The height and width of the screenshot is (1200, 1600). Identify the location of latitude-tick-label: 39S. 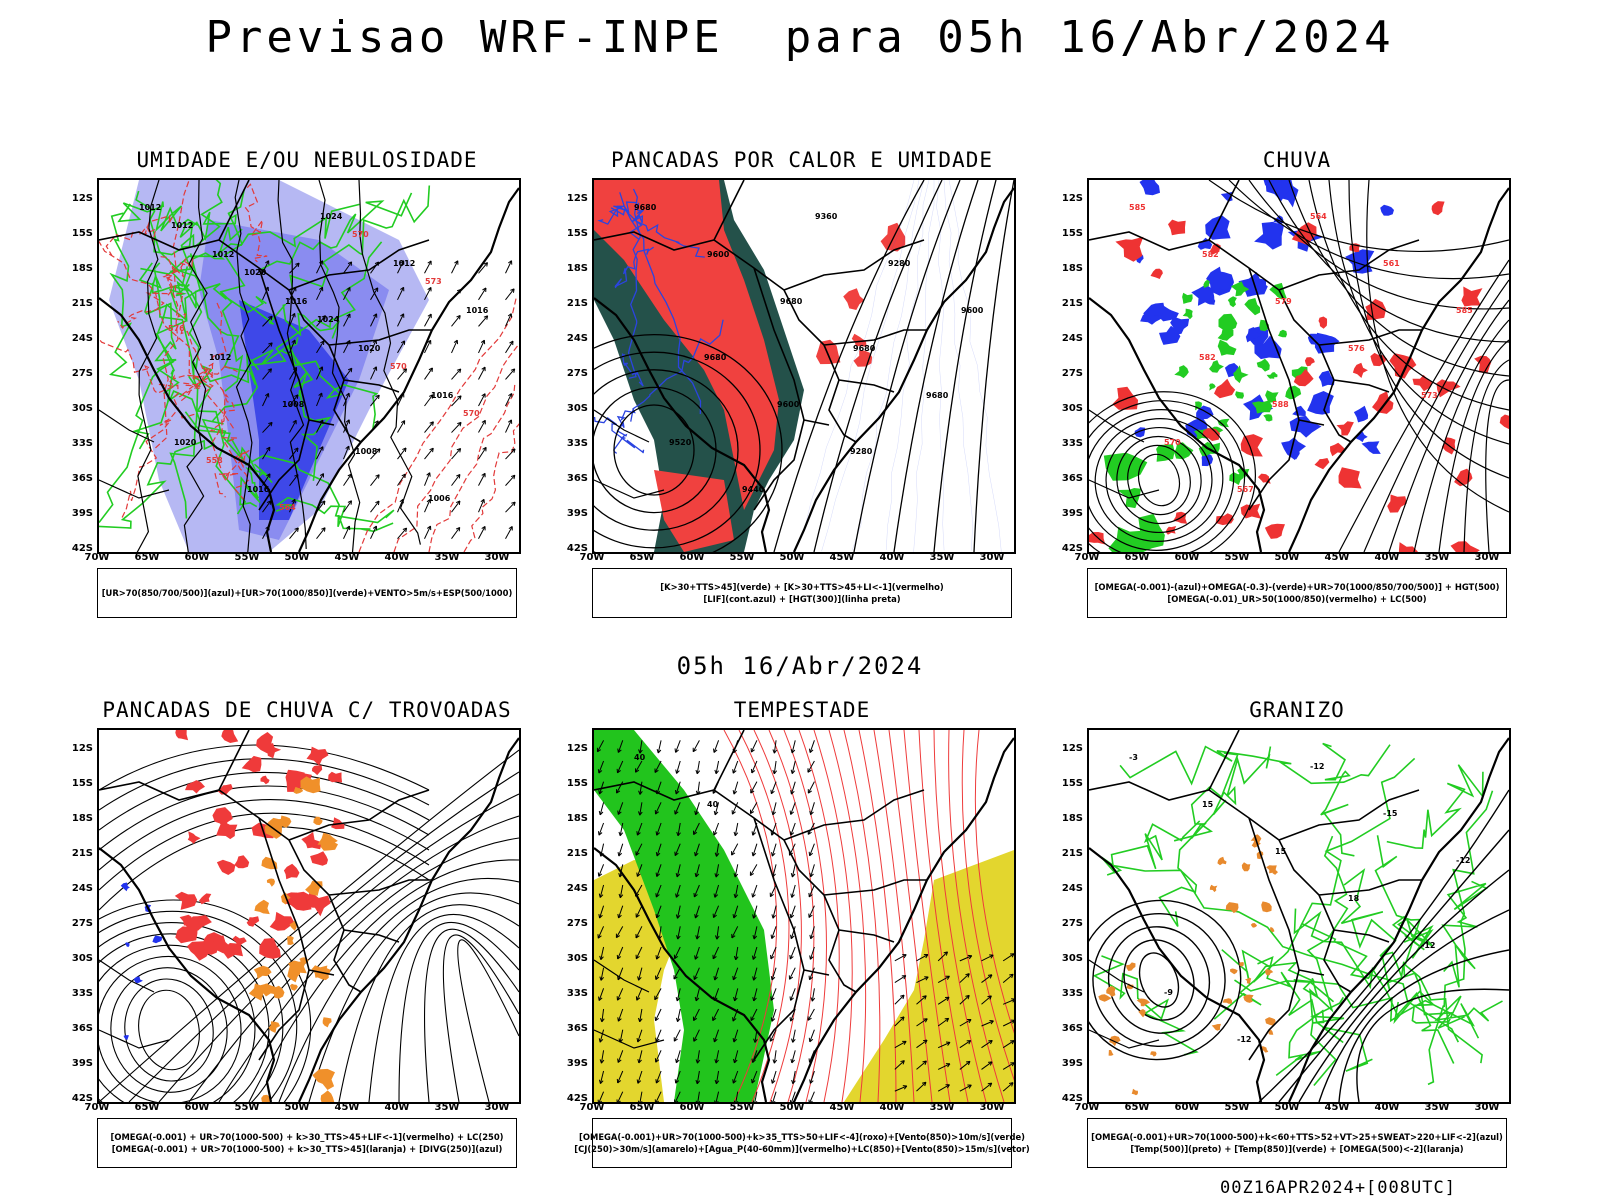
(82, 513).